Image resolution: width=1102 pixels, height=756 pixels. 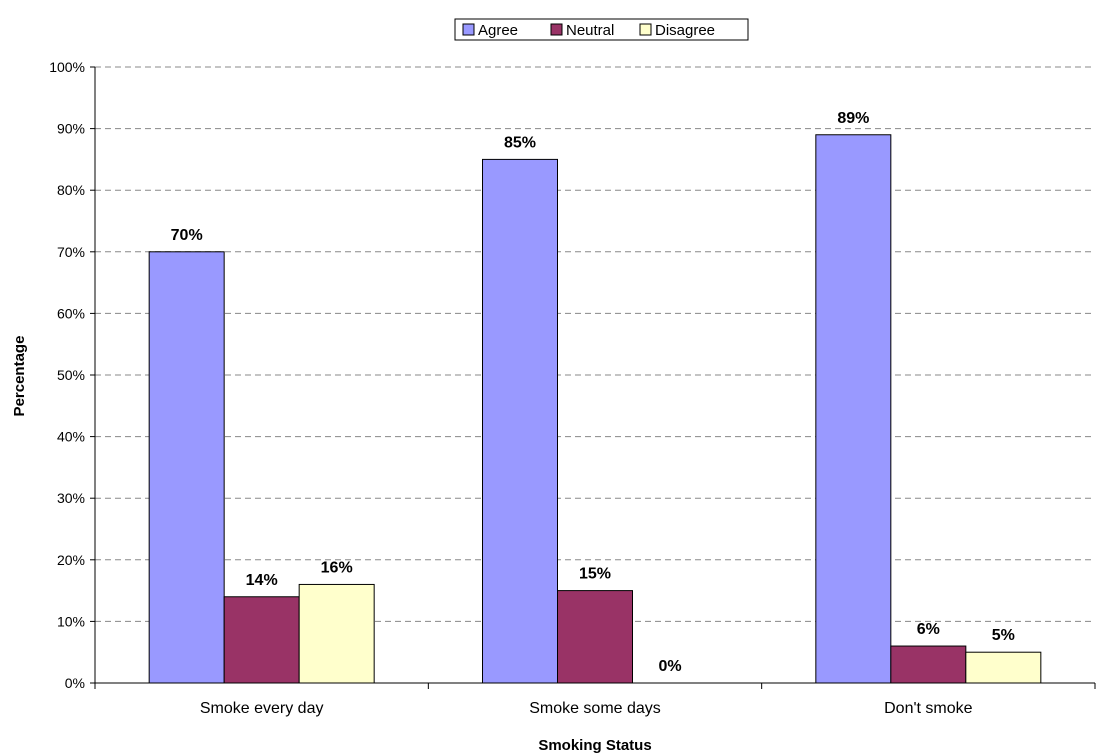 I want to click on data-label: 89%, so click(x=853, y=118).